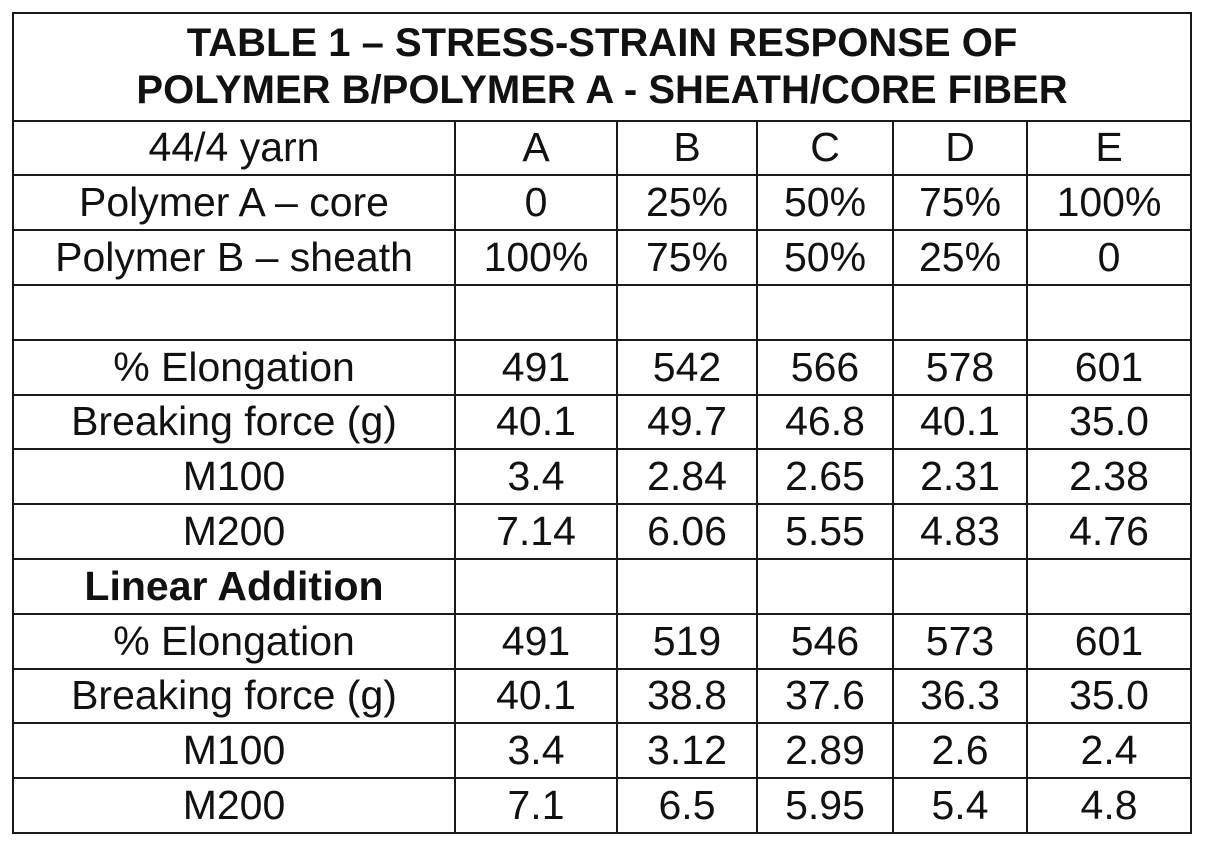 Image resolution: width=1205 pixels, height=849 pixels. What do you see at coordinates (687, 805) in the screenshot?
I see `cell-value: 6.5` at bounding box center [687, 805].